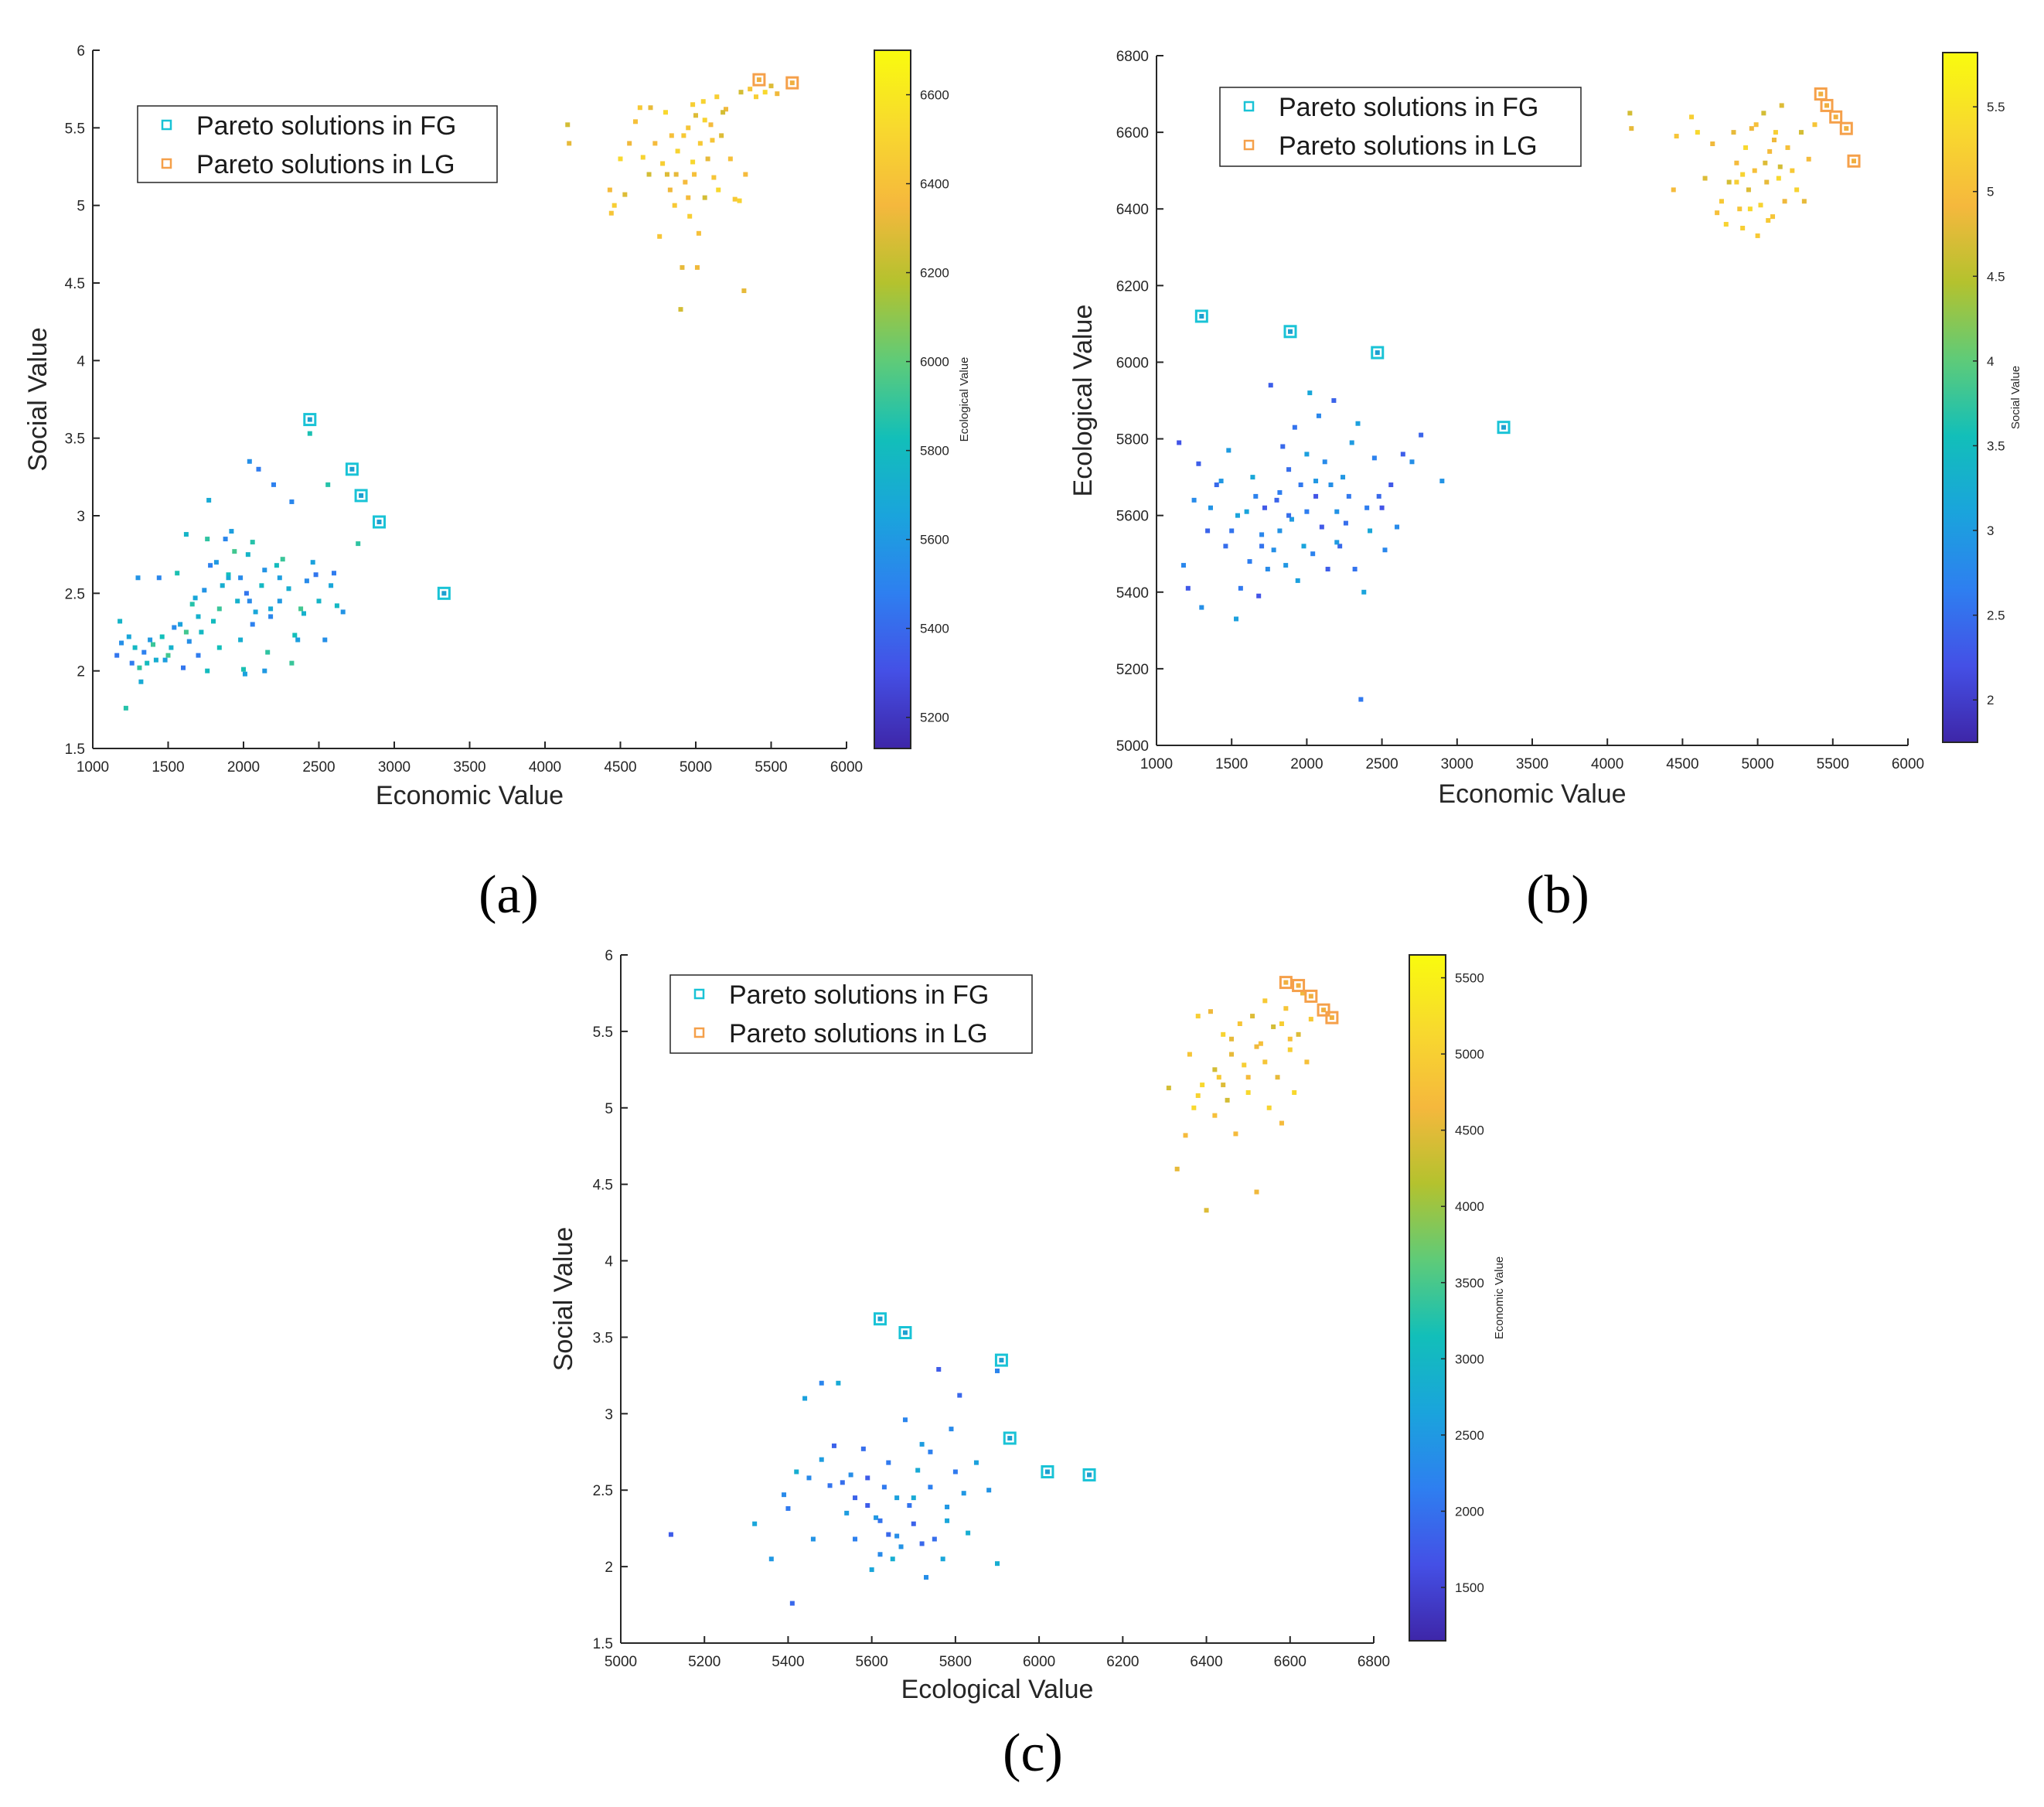  I want to click on y-tick-label: 5400, so click(1132, 594).